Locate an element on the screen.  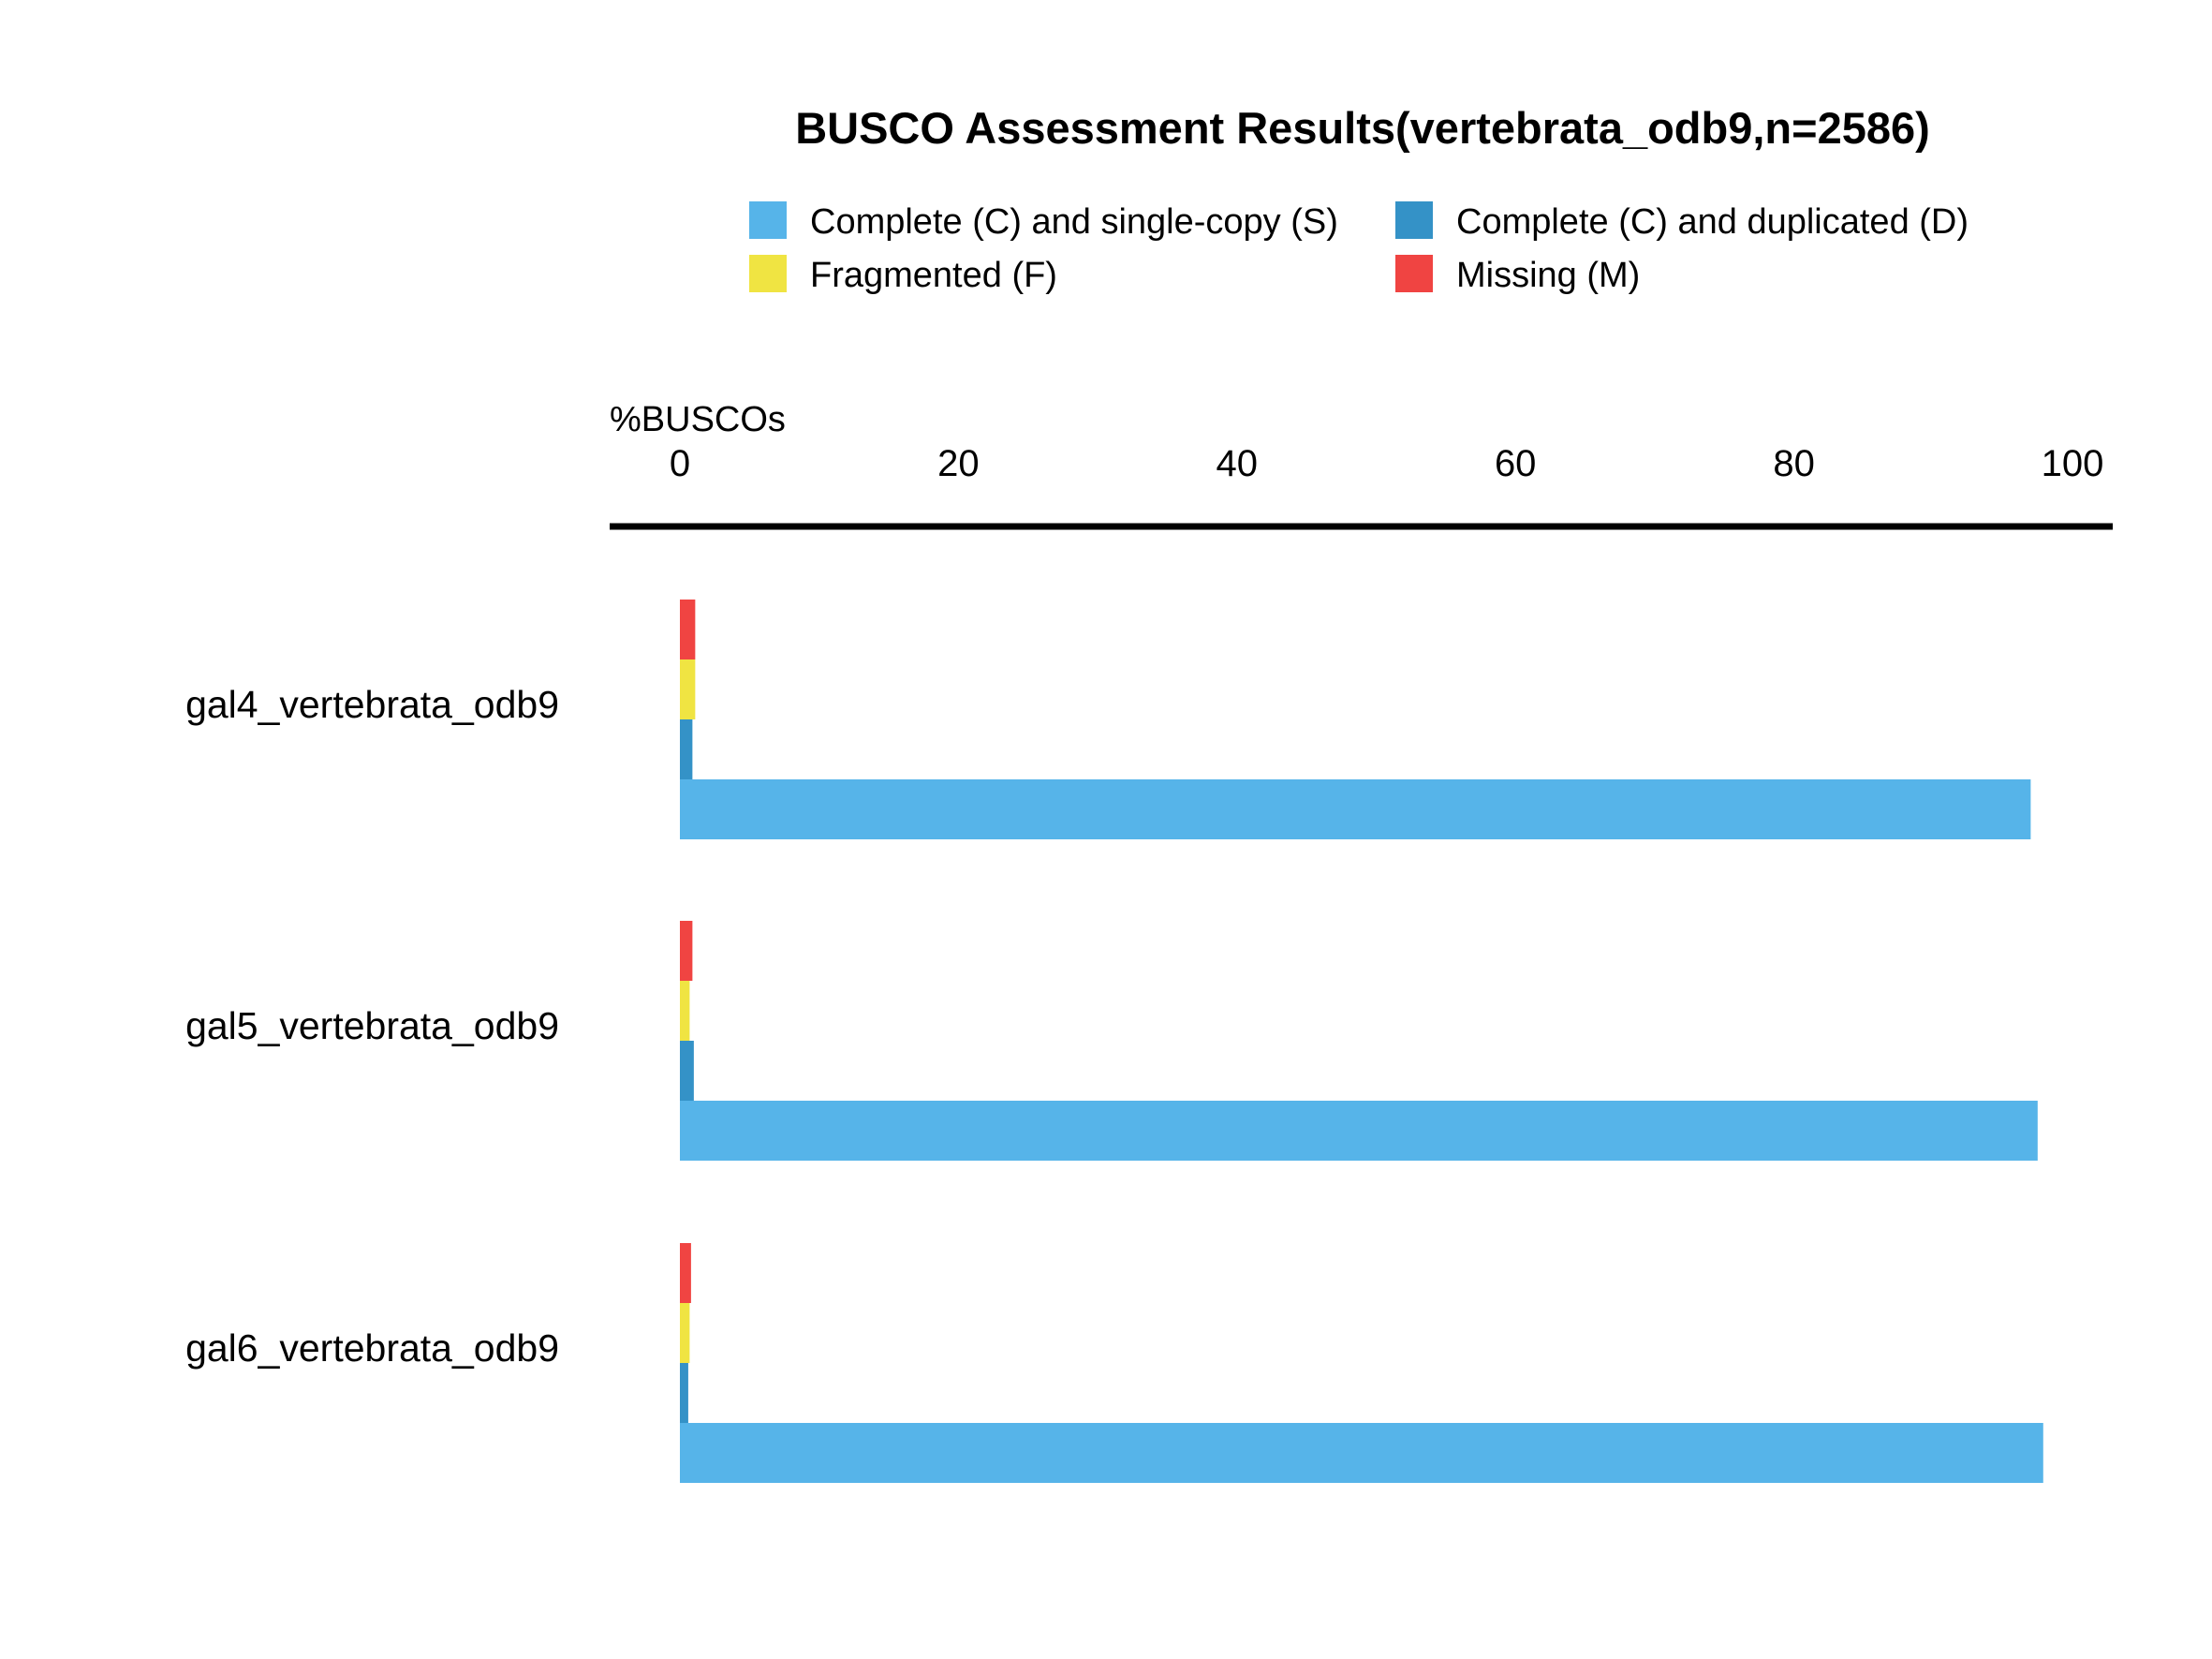
legend-label: Complete (C) and duplicated (D) is located at coordinates (1713, 222).